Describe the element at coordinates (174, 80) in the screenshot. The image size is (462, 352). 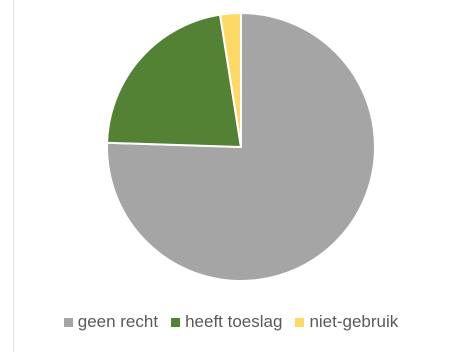
I see `pie-slice-heeft-toeslag` at that location.